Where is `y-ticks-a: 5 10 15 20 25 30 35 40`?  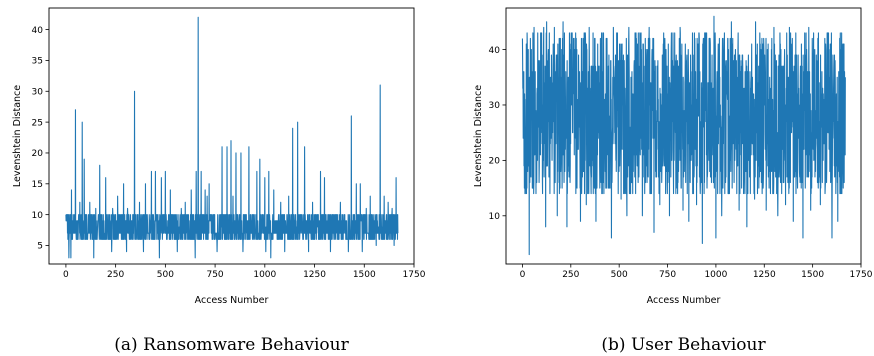
y-ticks-a: 5 10 15 20 25 30 35 40 is located at coordinates (40, 139).